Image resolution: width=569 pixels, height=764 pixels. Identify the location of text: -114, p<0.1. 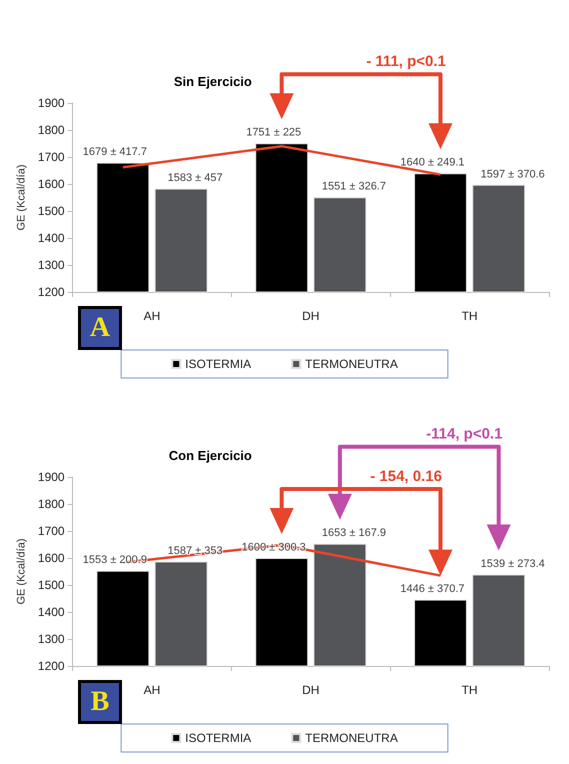
(464, 434).